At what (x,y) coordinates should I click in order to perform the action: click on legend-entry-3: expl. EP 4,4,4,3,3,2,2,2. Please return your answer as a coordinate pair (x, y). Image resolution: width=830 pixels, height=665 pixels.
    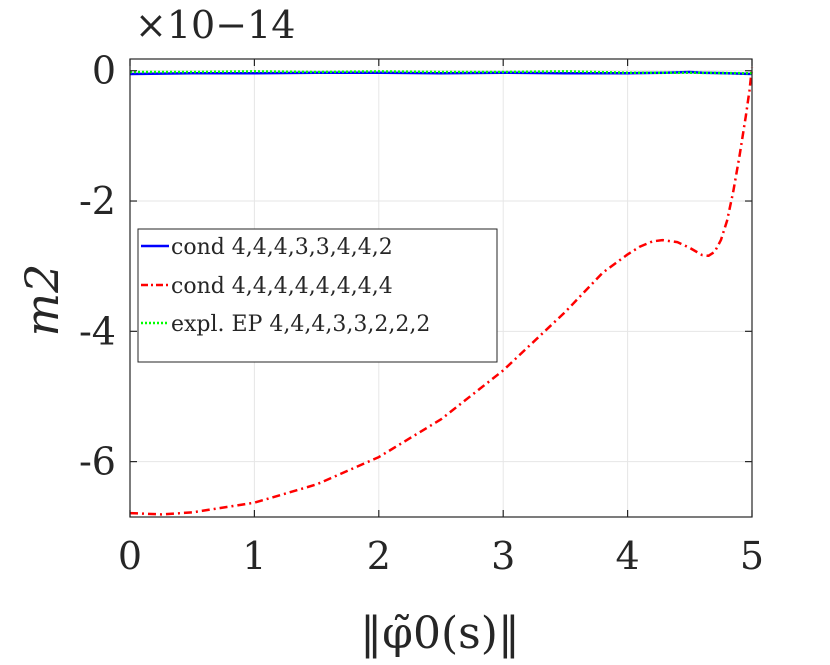
    Looking at the image, I should click on (300, 324).